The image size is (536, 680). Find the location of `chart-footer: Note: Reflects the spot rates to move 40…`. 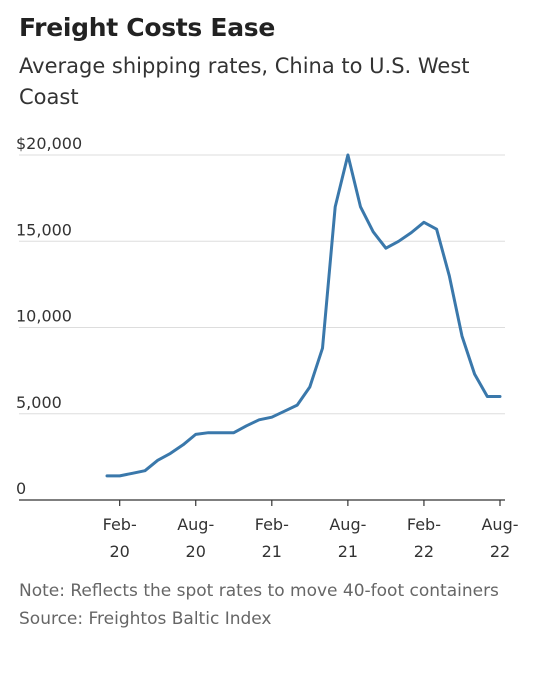

chart-footer: Note: Reflects the spot rates to move 40… is located at coordinates (264, 605).